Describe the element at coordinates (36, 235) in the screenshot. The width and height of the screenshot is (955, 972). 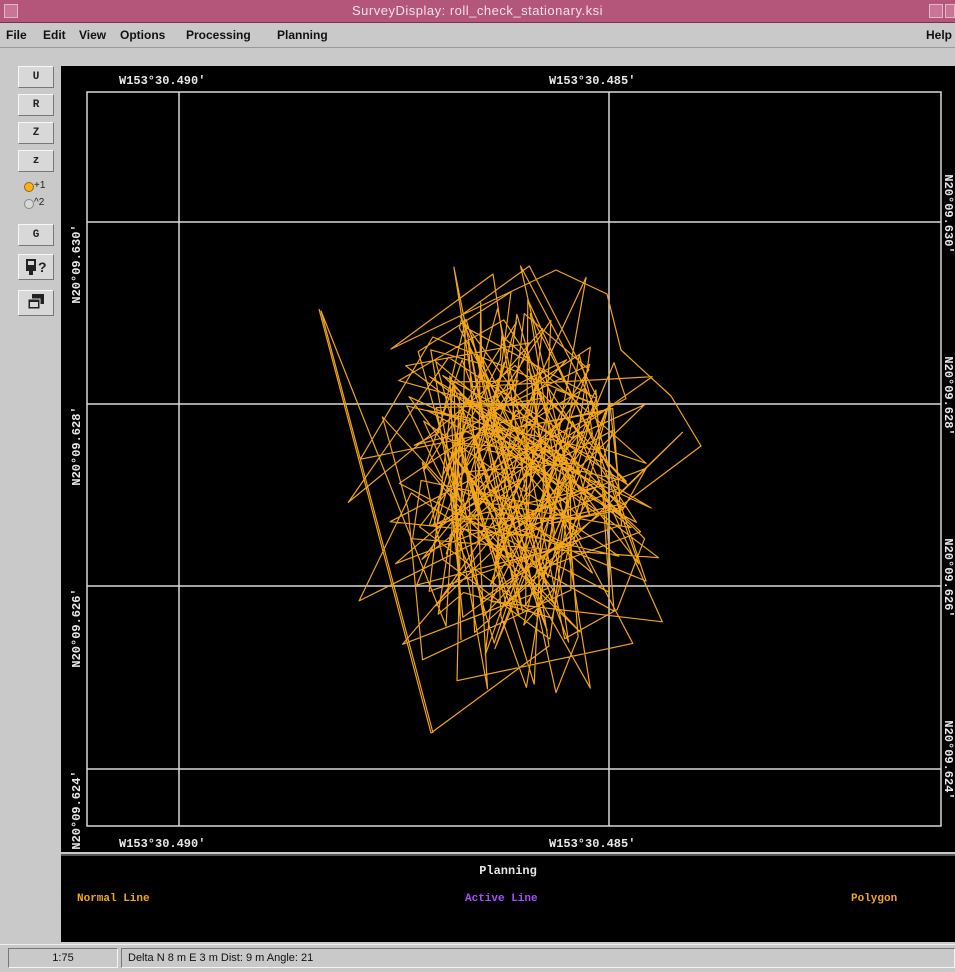
I see `grid-button: G` at that location.